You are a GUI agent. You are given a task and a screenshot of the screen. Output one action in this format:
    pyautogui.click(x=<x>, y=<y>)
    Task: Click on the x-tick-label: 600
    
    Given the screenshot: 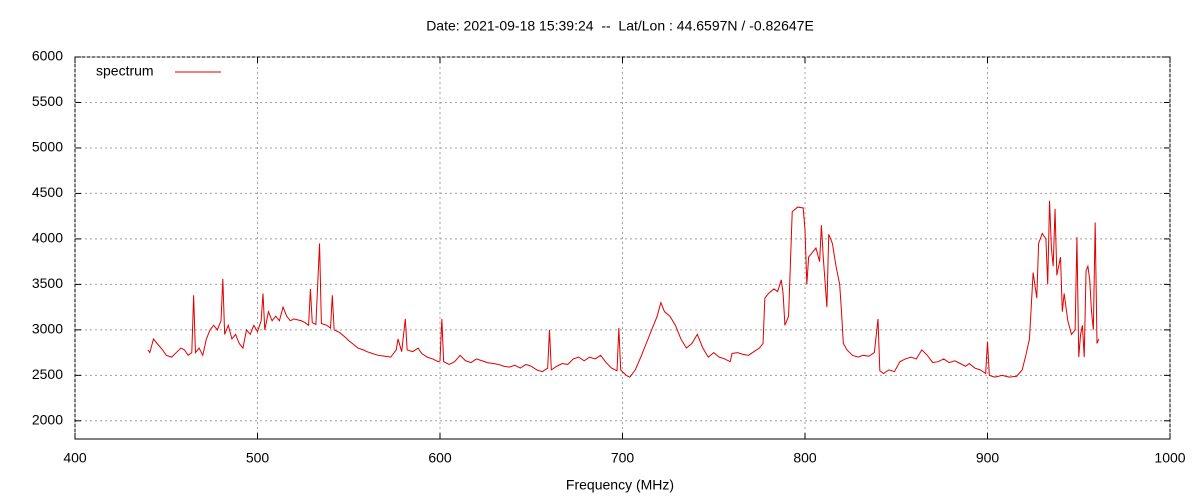 What is the action you would take?
    pyautogui.click(x=440, y=458)
    